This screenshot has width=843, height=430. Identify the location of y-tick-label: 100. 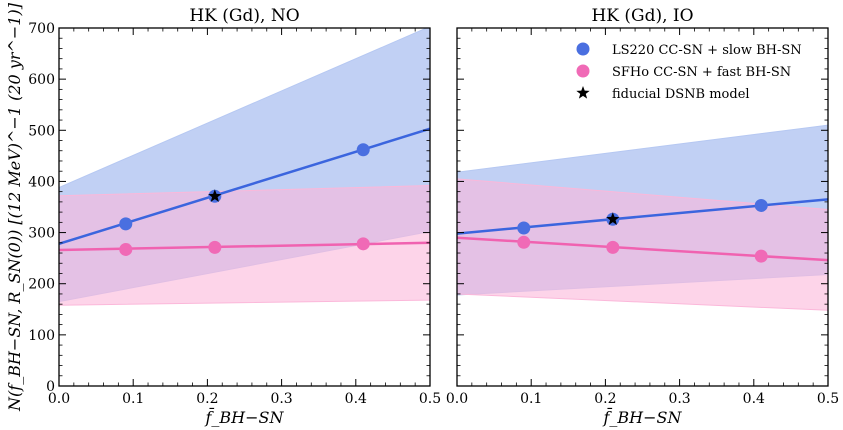
(41, 336).